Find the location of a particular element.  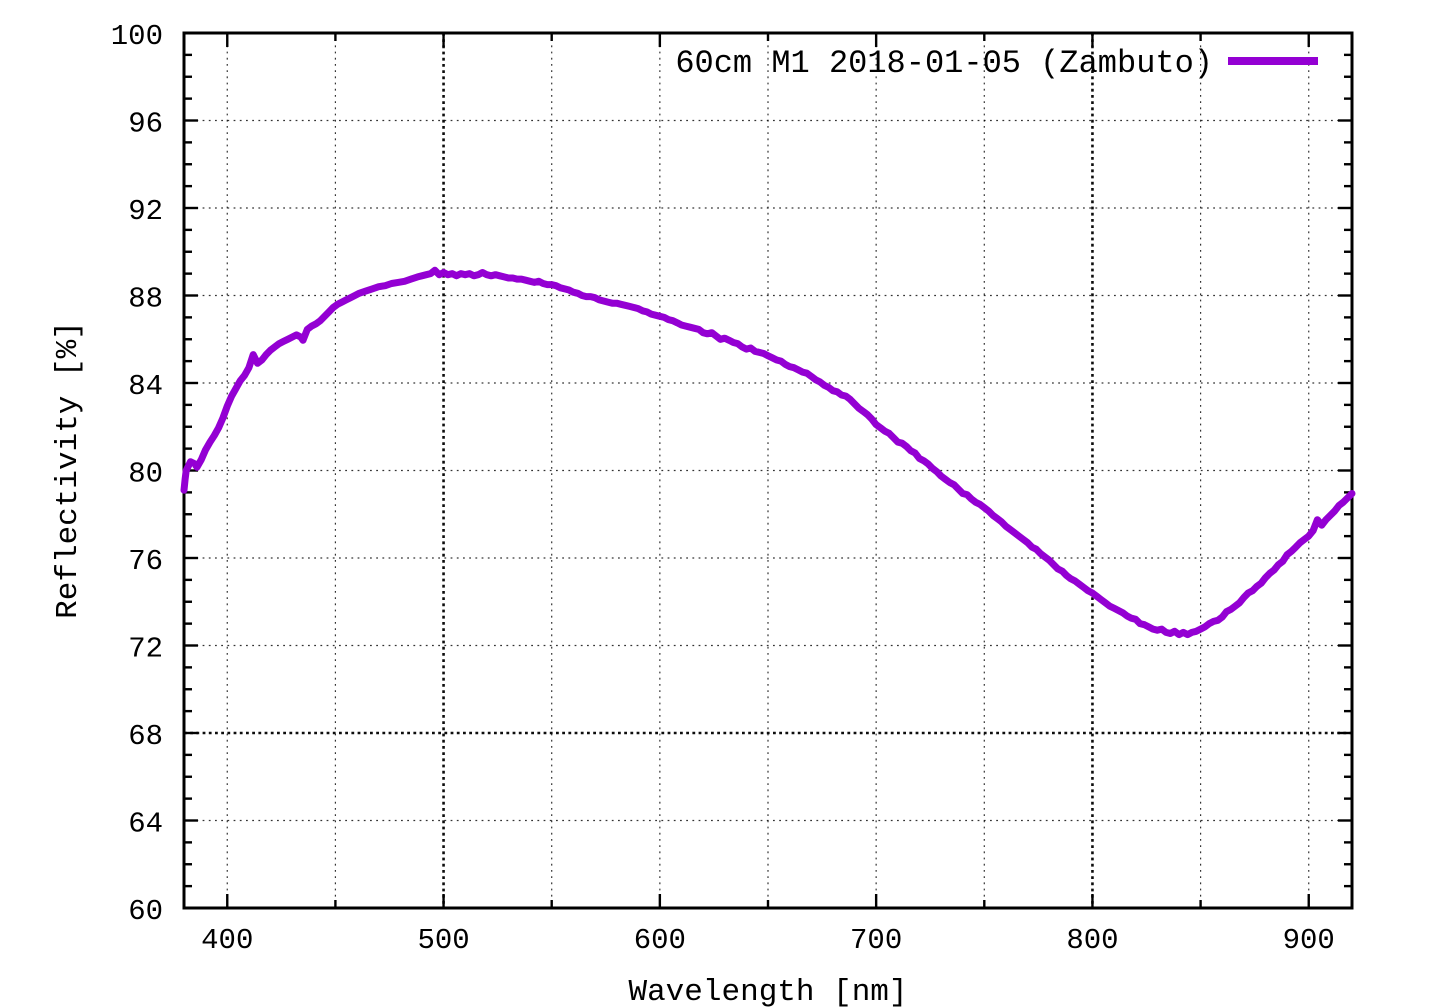

y-tick-label-100: 100 is located at coordinates (137, 36).